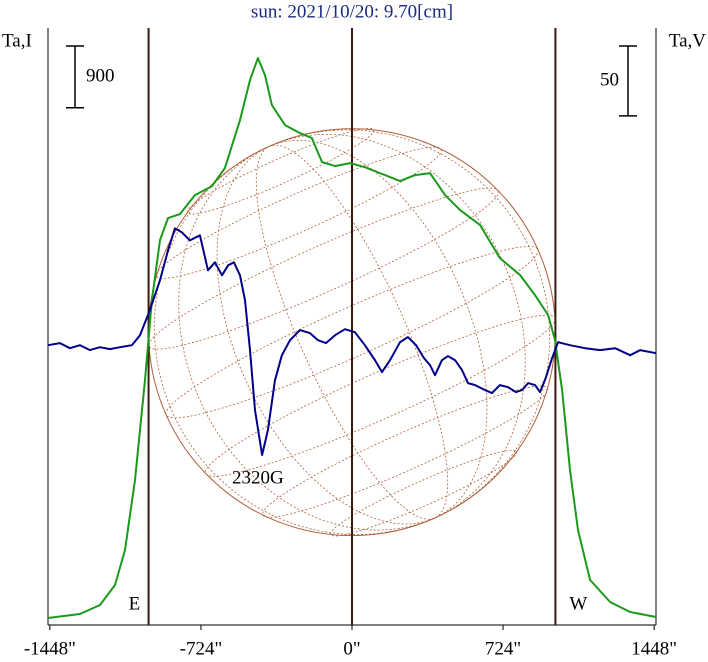 This screenshot has height=662, width=708. I want to click on annotation: 2320G, so click(258, 477).